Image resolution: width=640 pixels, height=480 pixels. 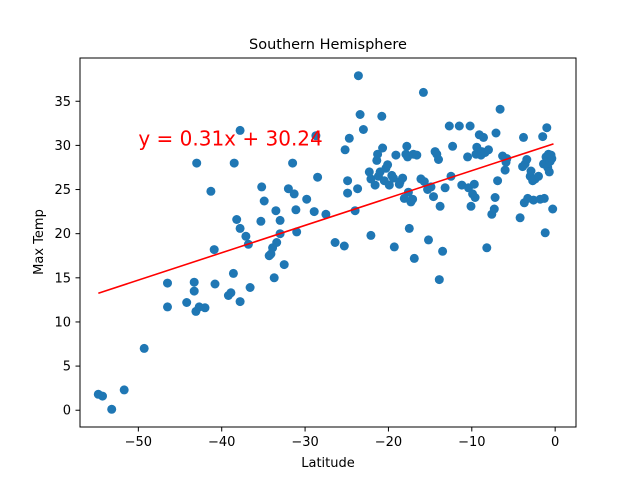 What do you see at coordinates (62, 102) in the screenshot?
I see `y-tick-label: 35` at bounding box center [62, 102].